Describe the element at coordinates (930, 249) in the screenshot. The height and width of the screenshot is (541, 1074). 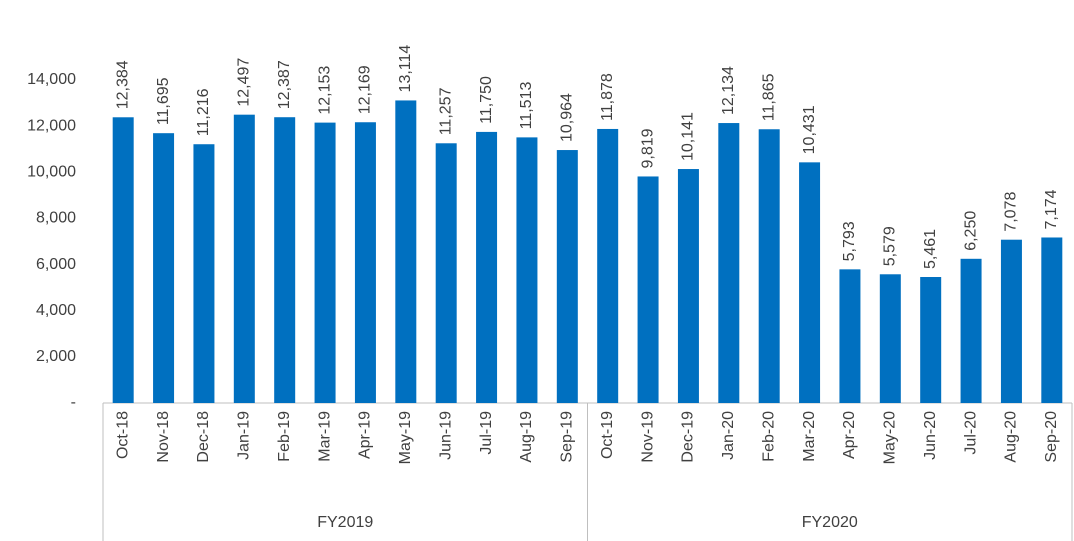
I see `value-label: 5,461` at that location.